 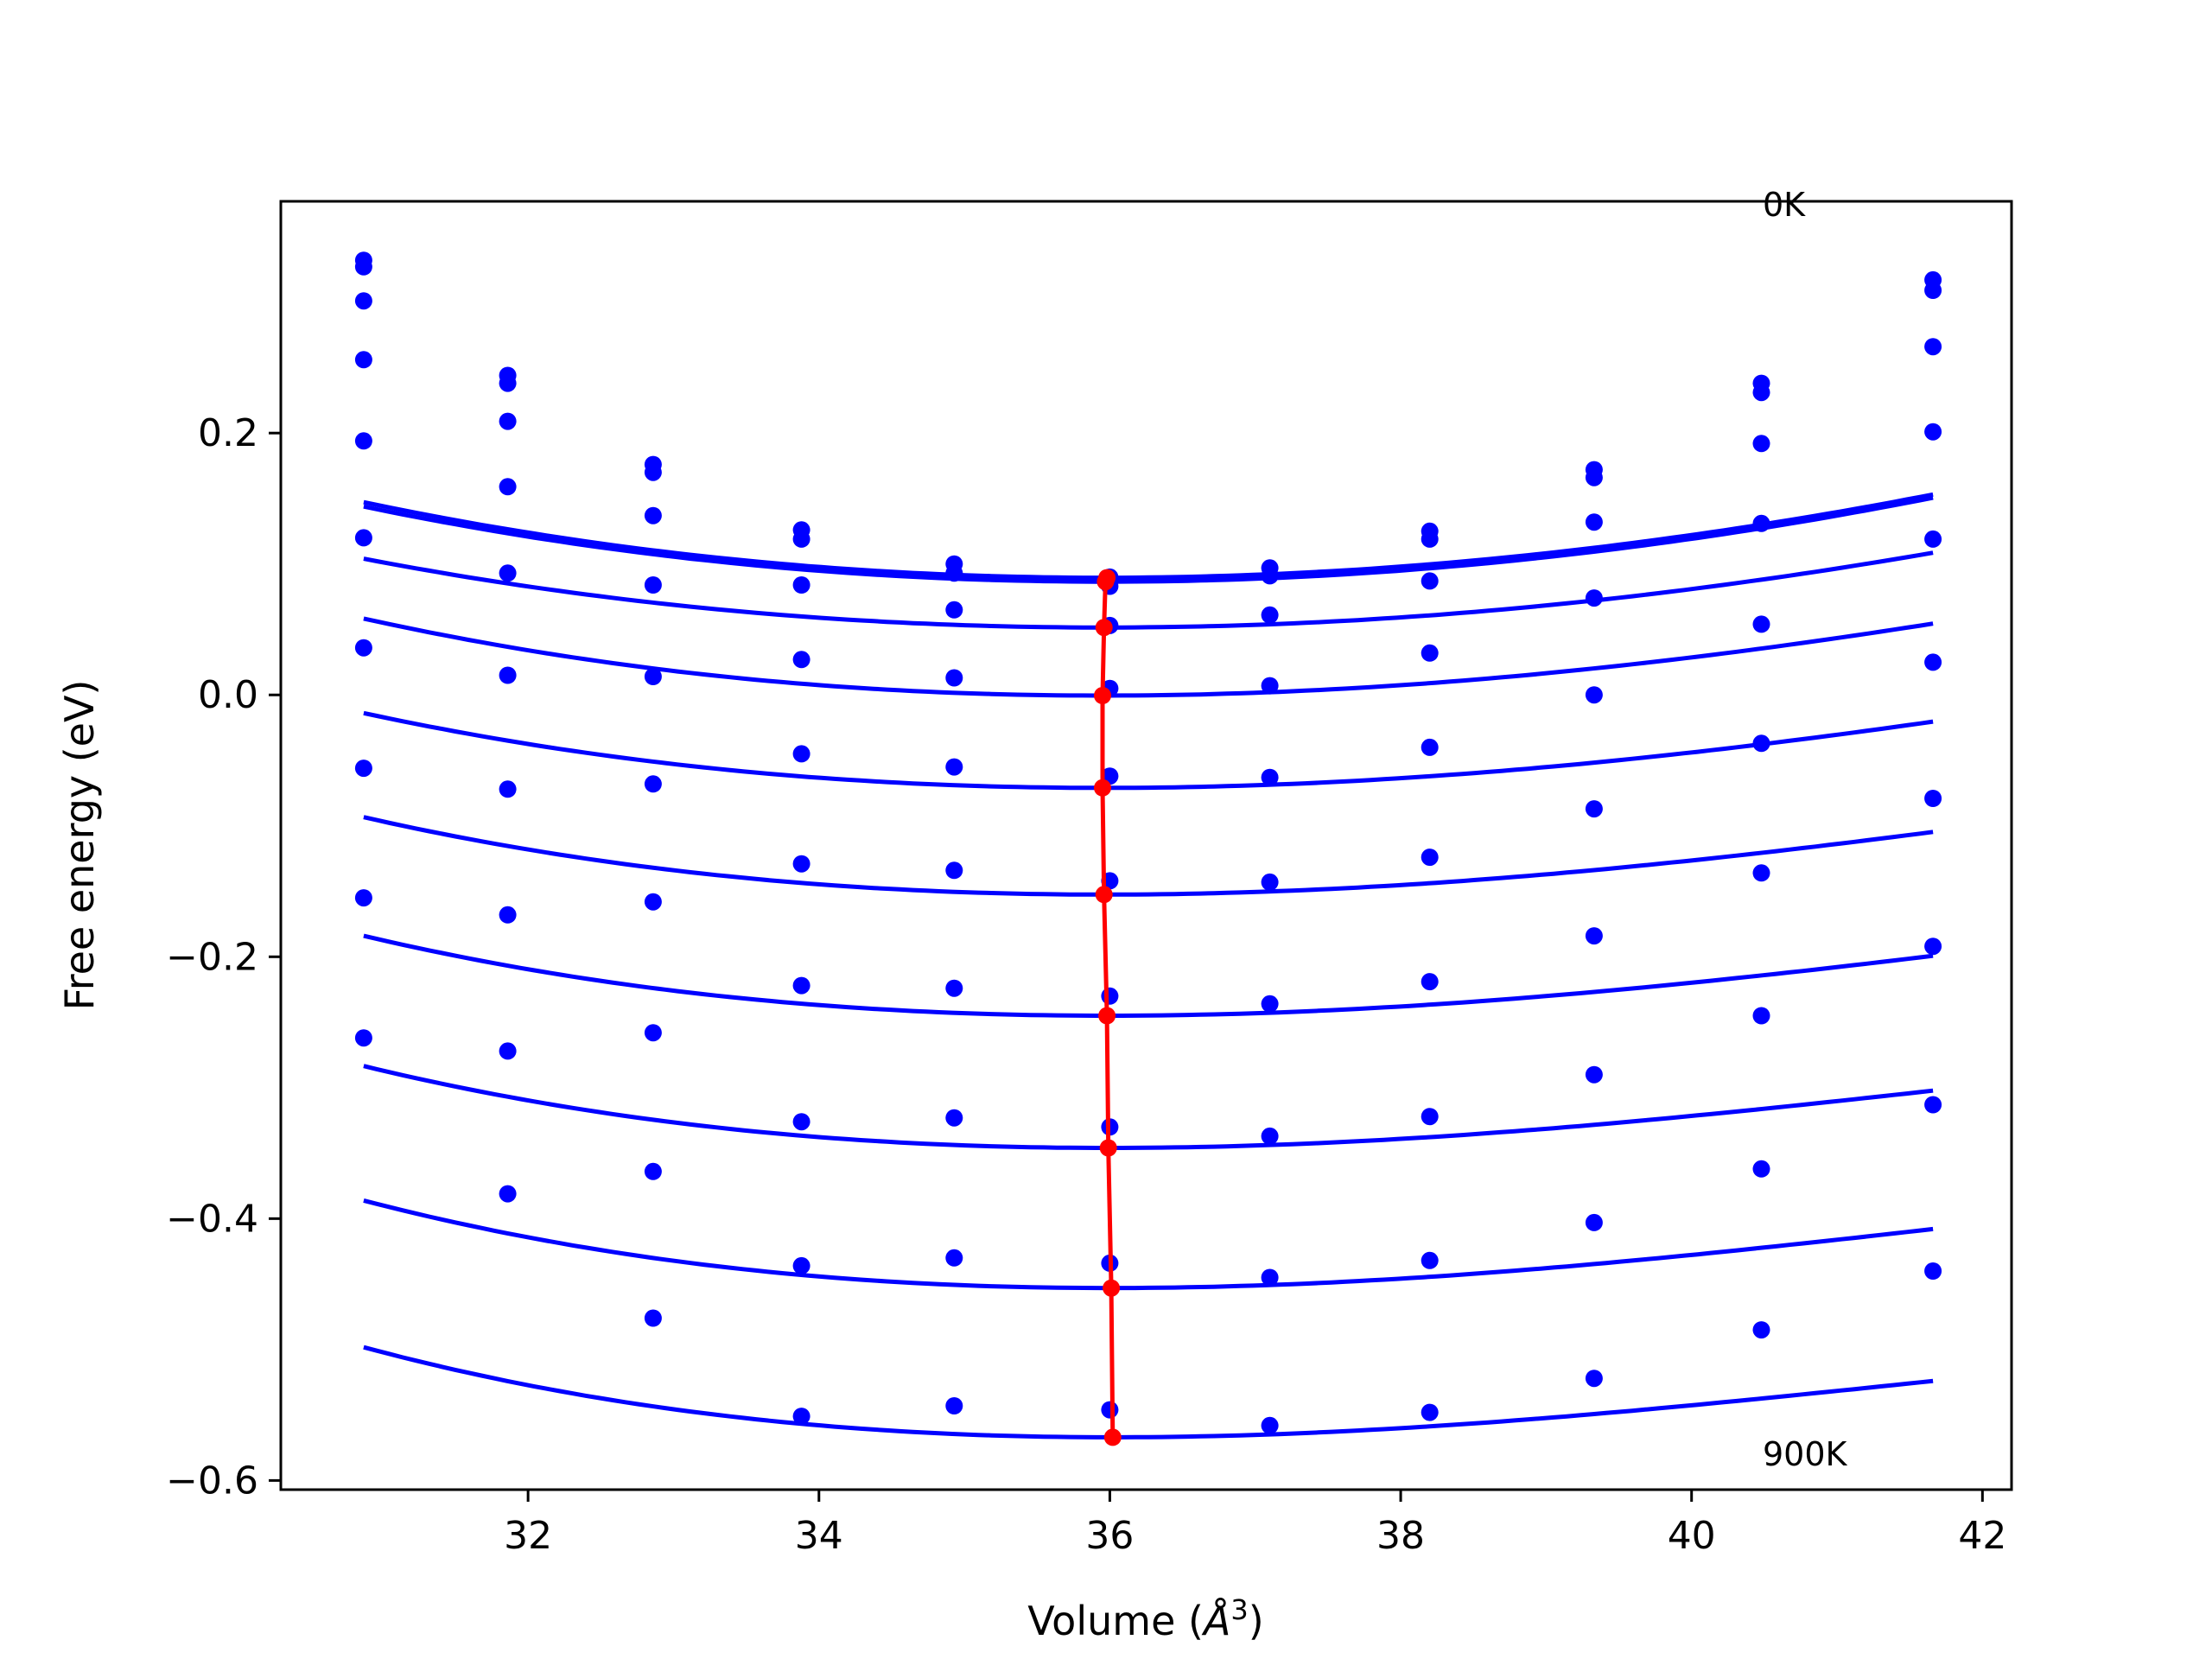 I want to click on y-tick-label: 0.0, so click(x=228, y=695).